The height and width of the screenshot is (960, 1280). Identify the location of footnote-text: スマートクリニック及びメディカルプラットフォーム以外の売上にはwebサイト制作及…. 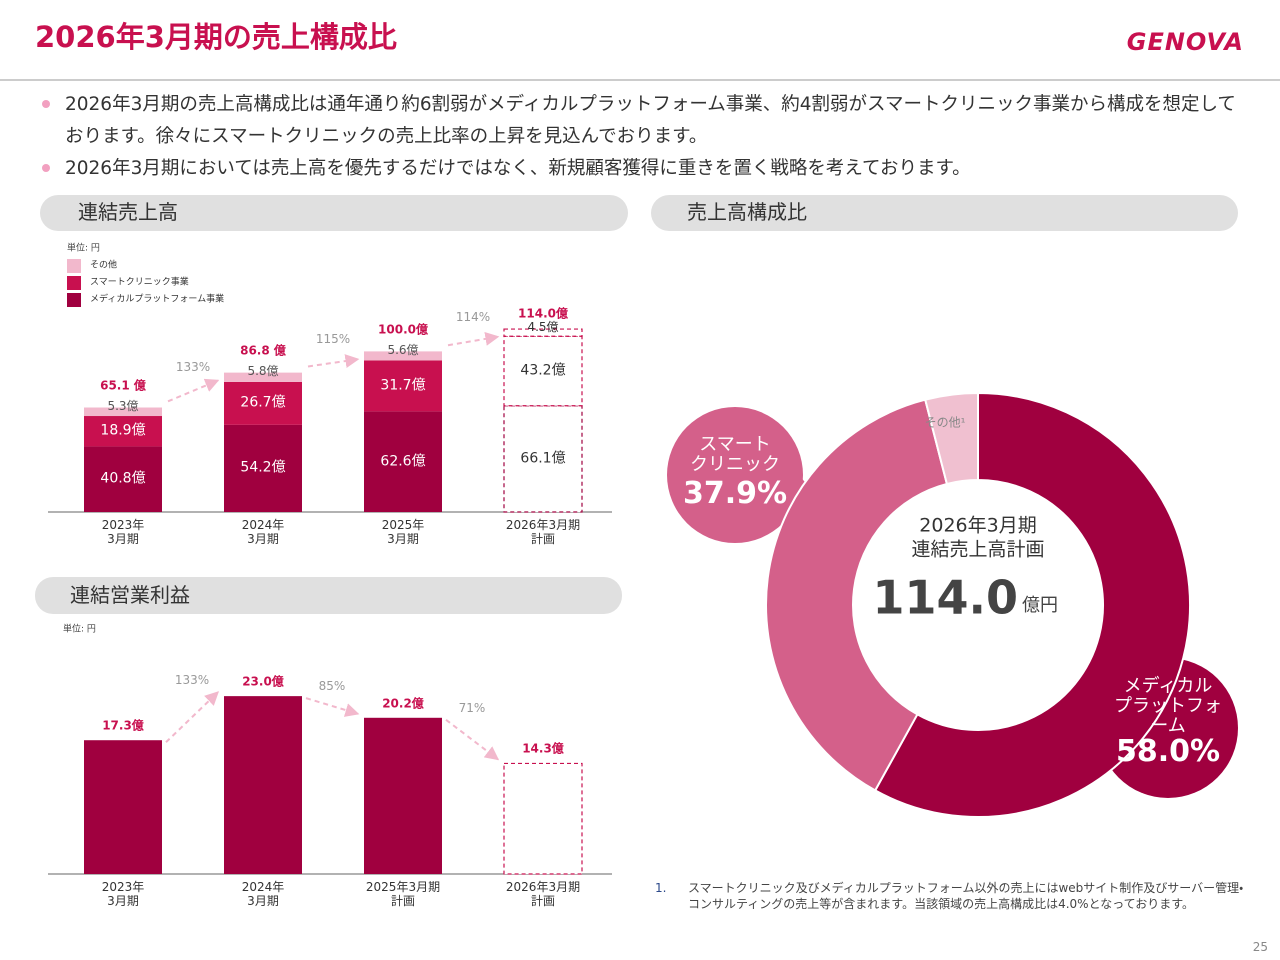
(966, 896).